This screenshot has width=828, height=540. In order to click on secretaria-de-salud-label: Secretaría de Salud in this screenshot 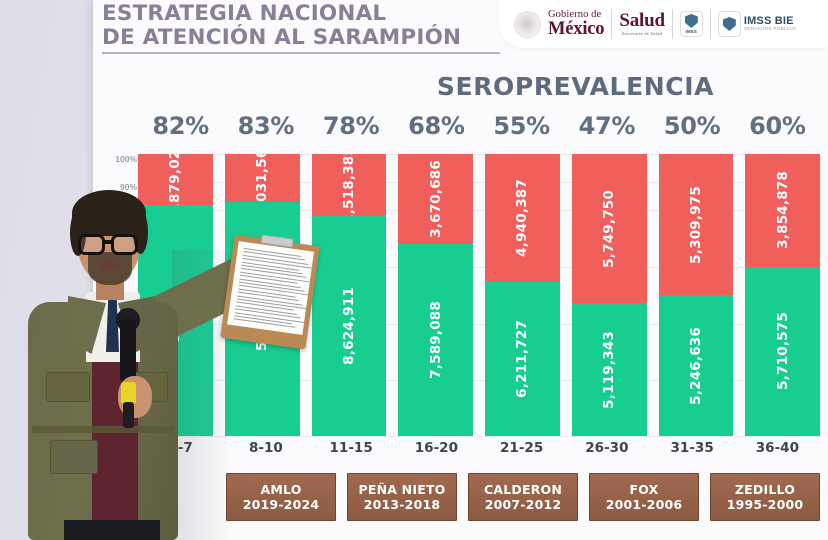, I will do `click(642, 34)`.